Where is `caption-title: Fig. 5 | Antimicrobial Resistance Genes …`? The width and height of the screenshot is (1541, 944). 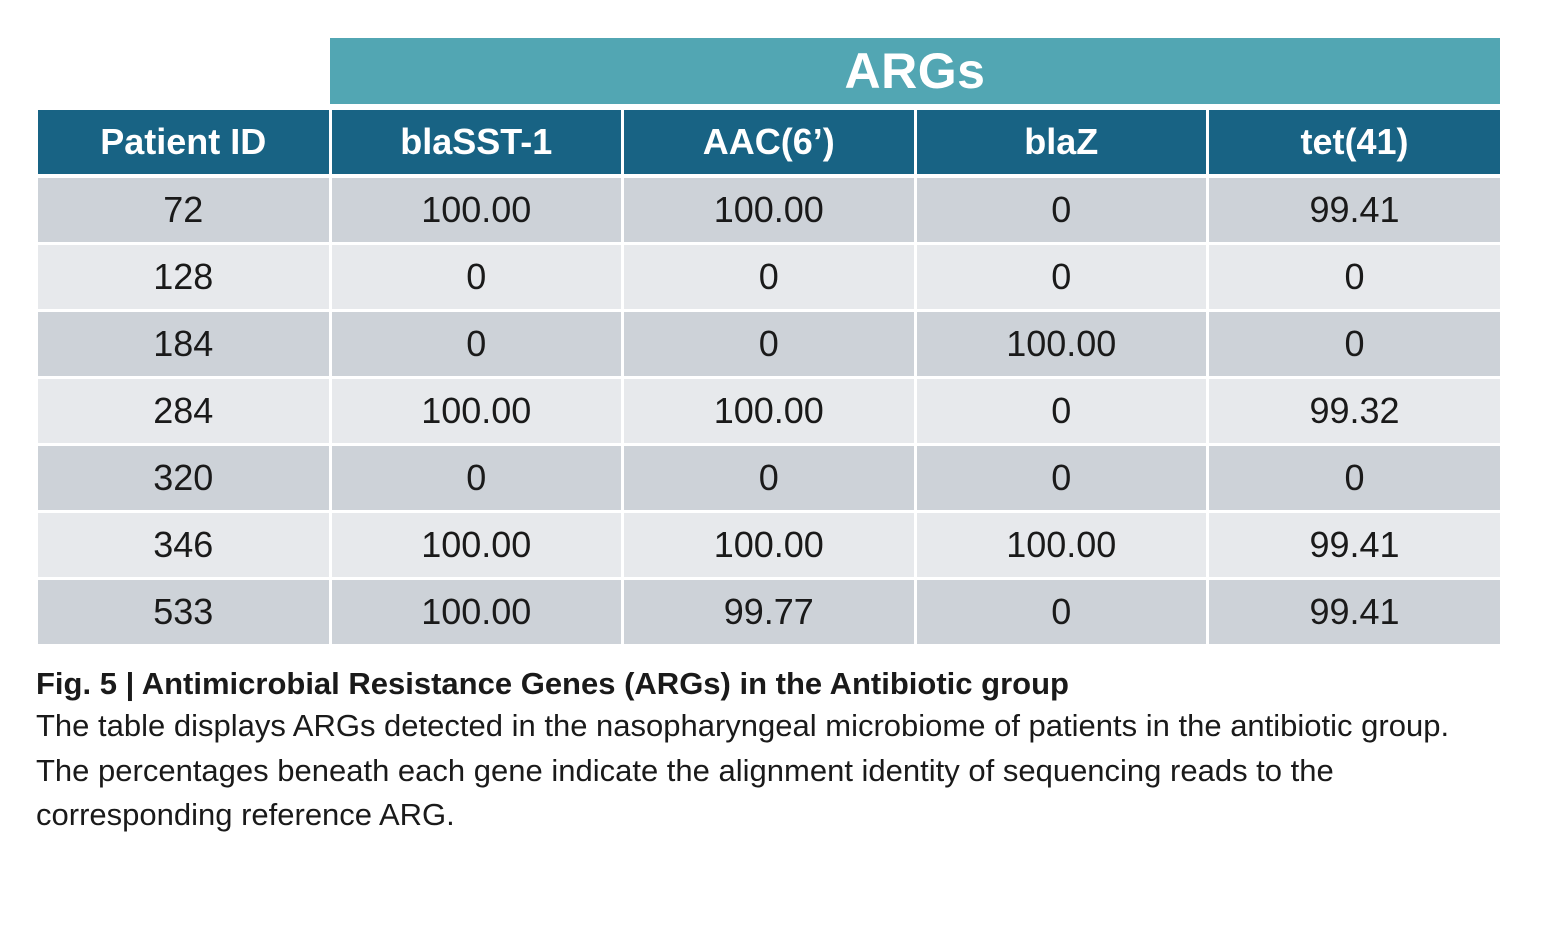
caption-title: Fig. 5 | Antimicrobial Resistance Genes … is located at coordinates (552, 683).